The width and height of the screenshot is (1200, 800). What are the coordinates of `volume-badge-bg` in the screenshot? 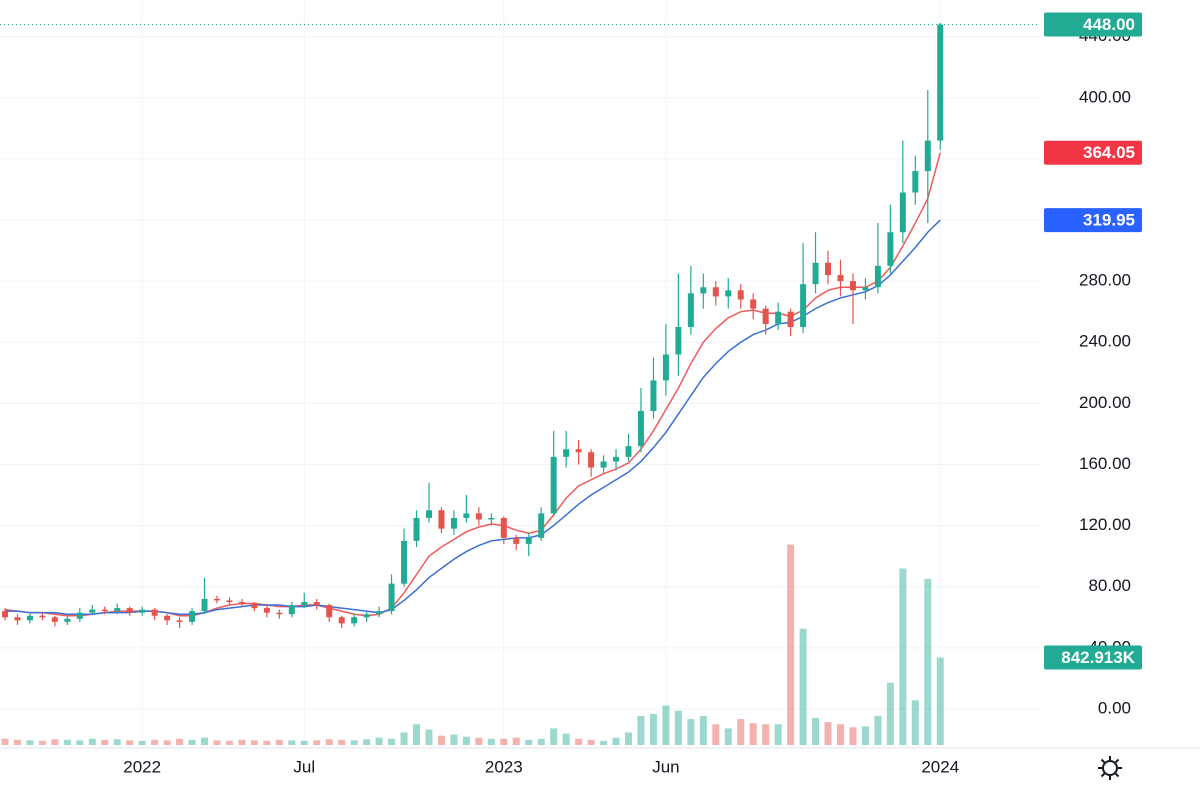 It's located at (1093, 657).